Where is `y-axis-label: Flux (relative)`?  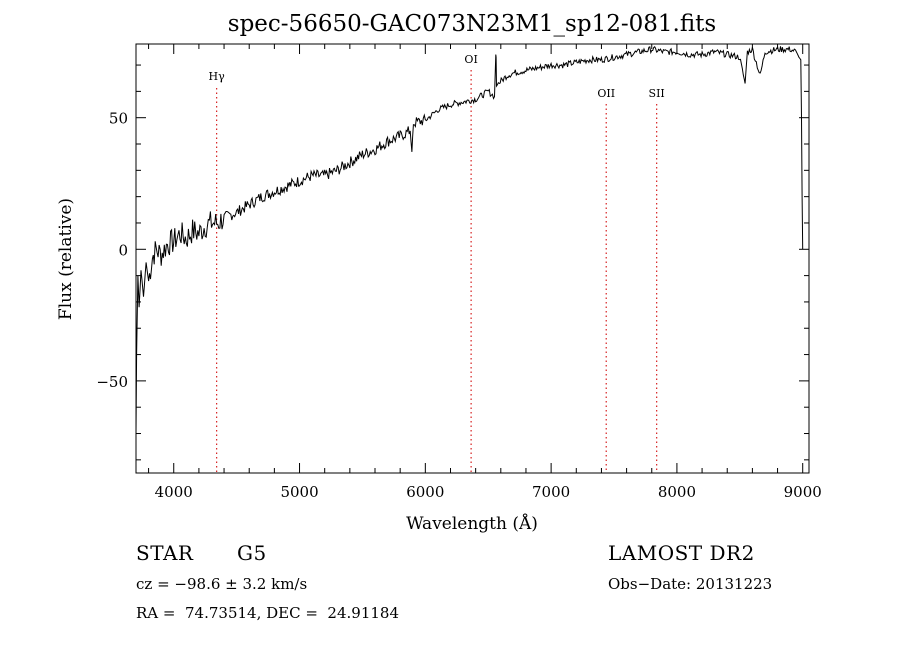 y-axis-label: Flux (relative) is located at coordinates (66, 259).